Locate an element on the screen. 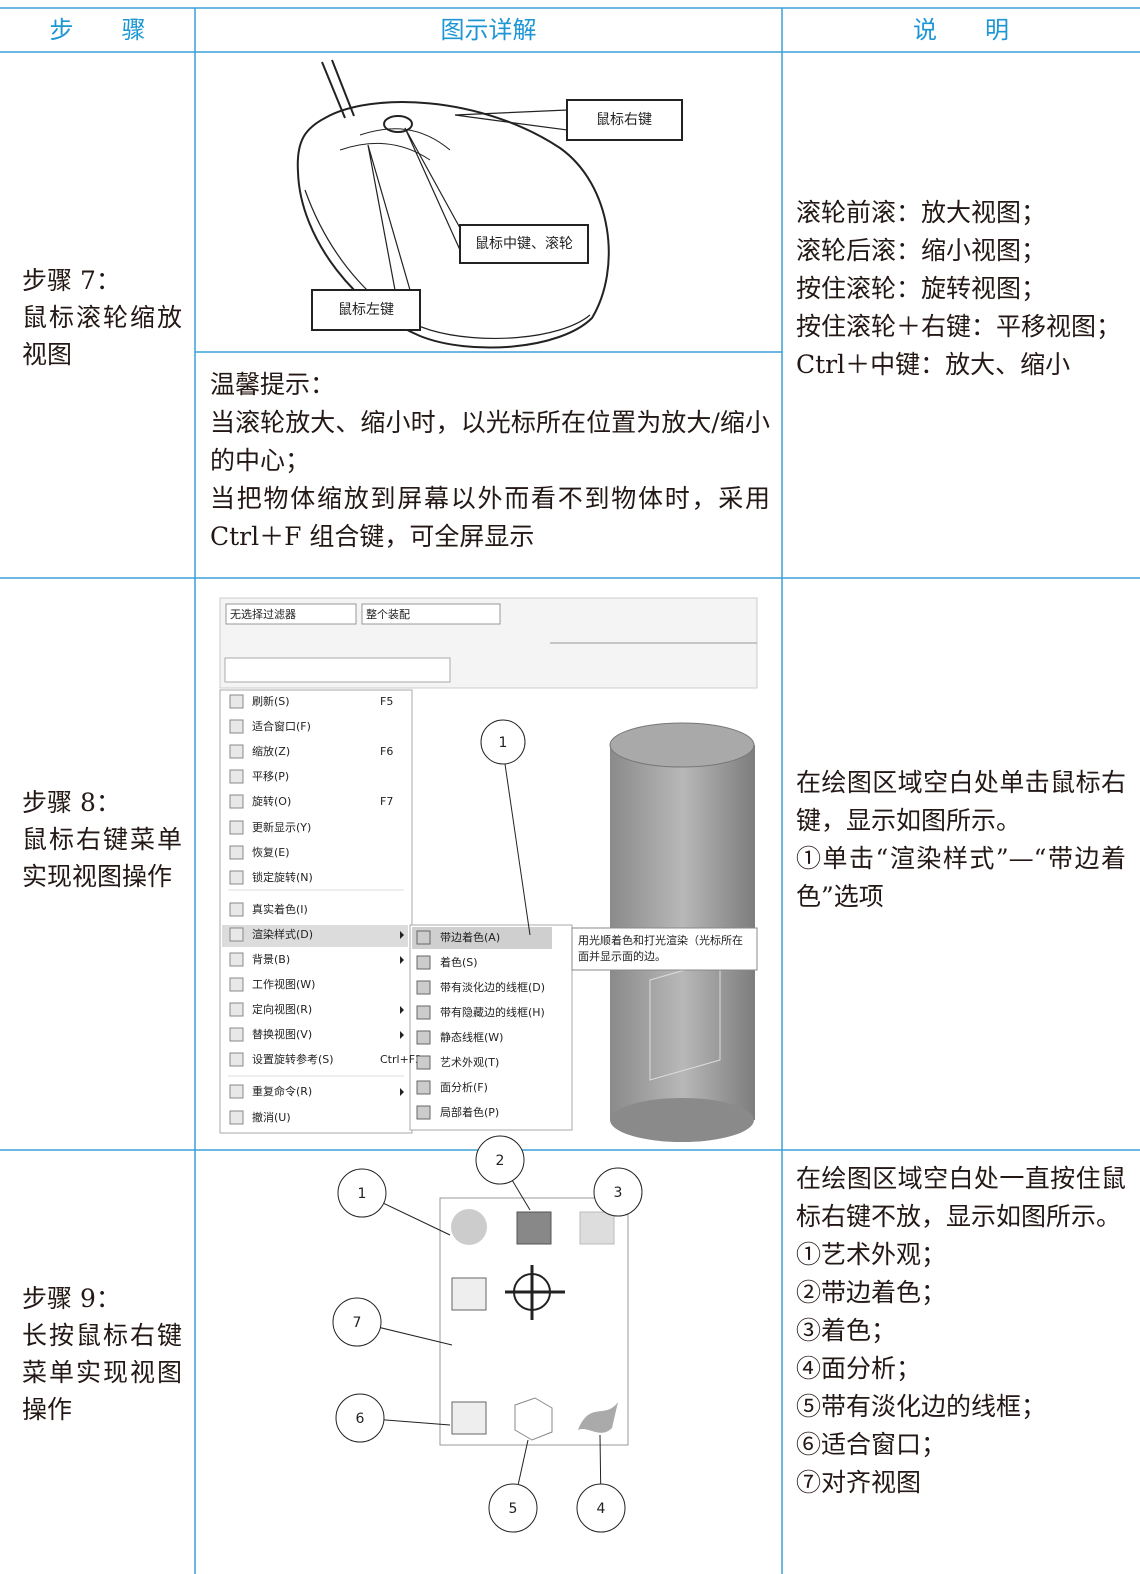  menu-shortcut: F5 is located at coordinates (386, 701).